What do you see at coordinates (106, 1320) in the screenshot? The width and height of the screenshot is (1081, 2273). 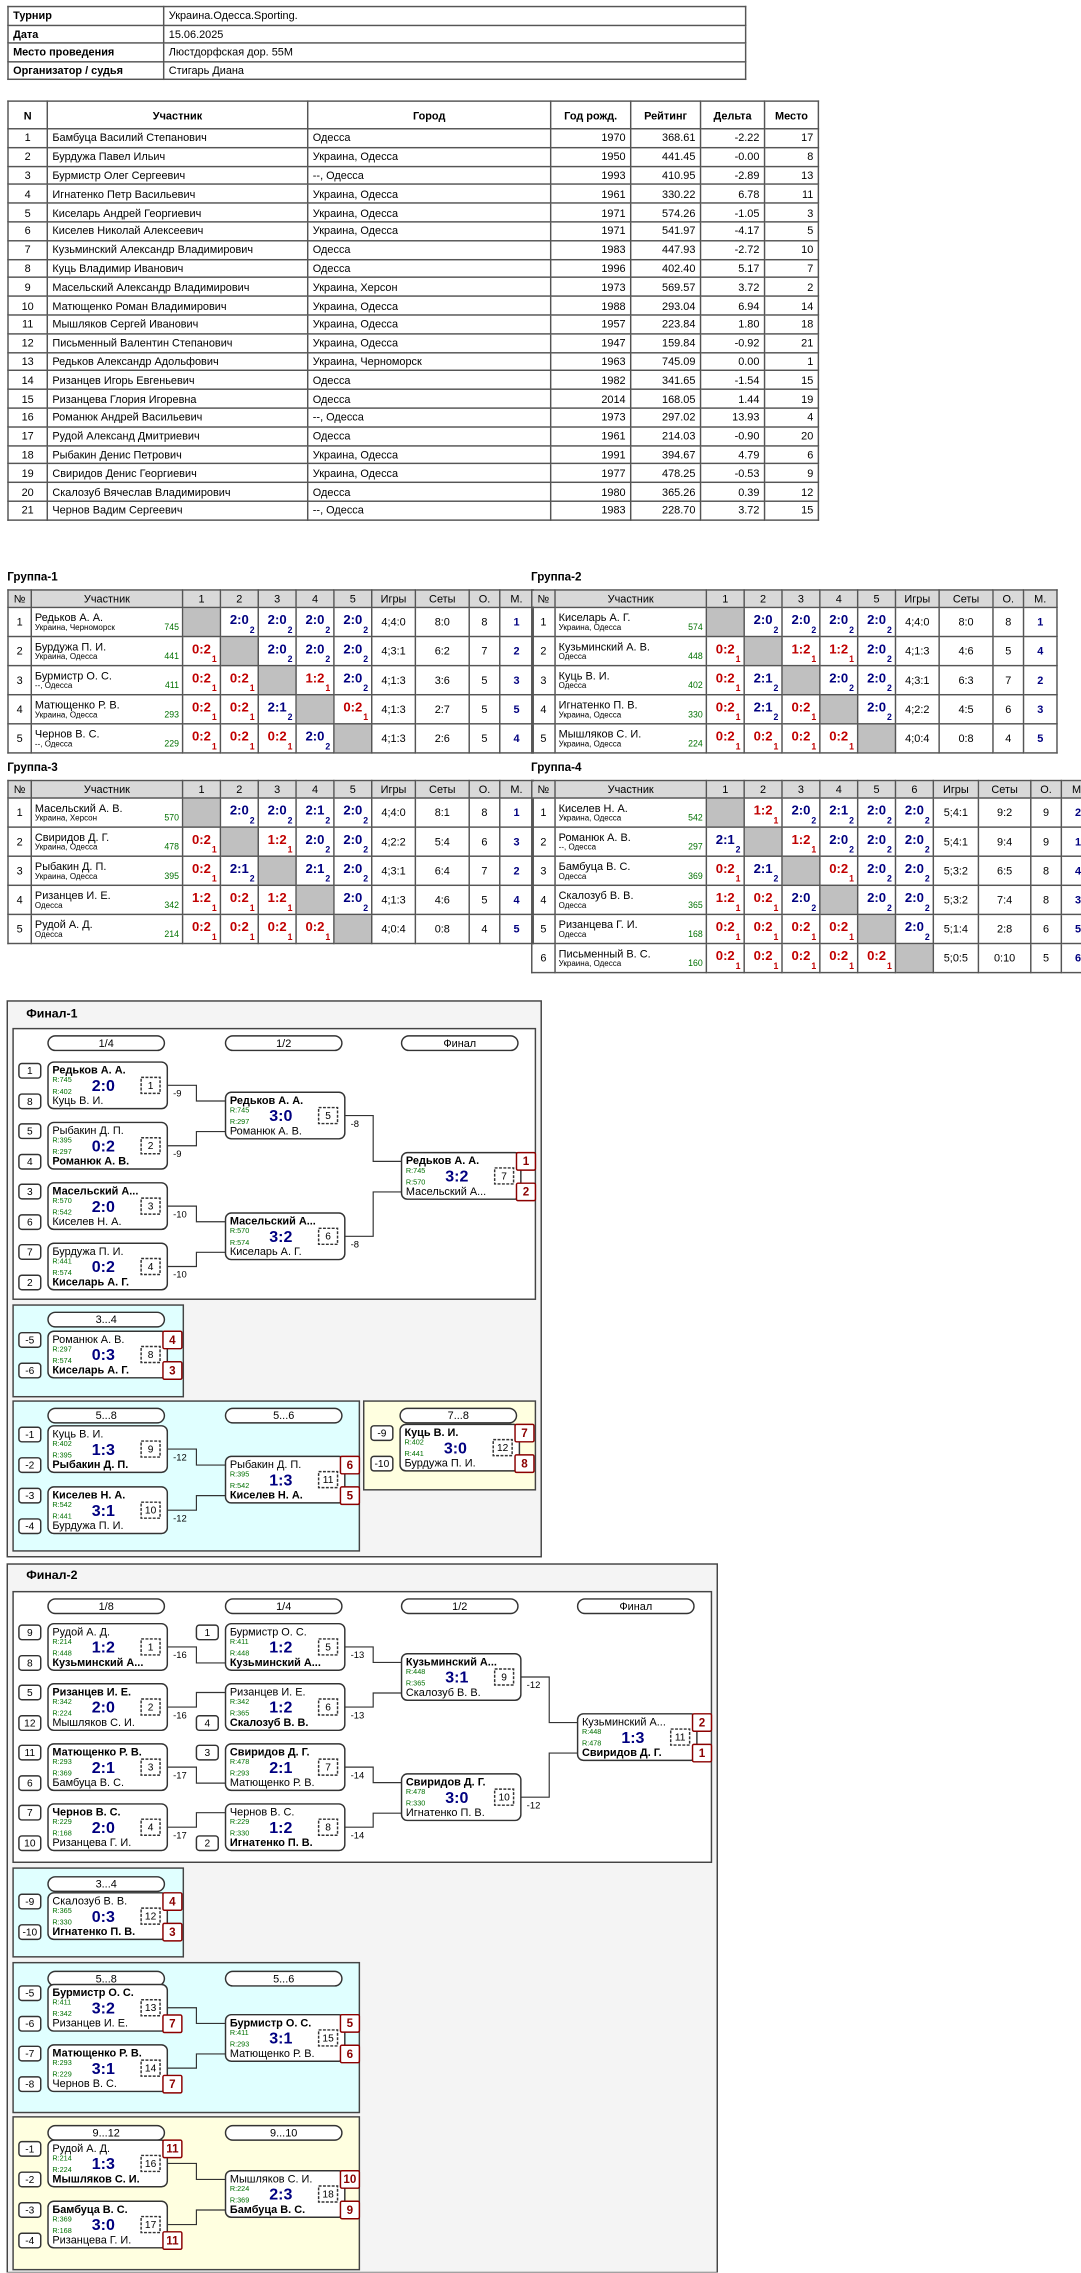 I see `round-label: 3...4` at bounding box center [106, 1320].